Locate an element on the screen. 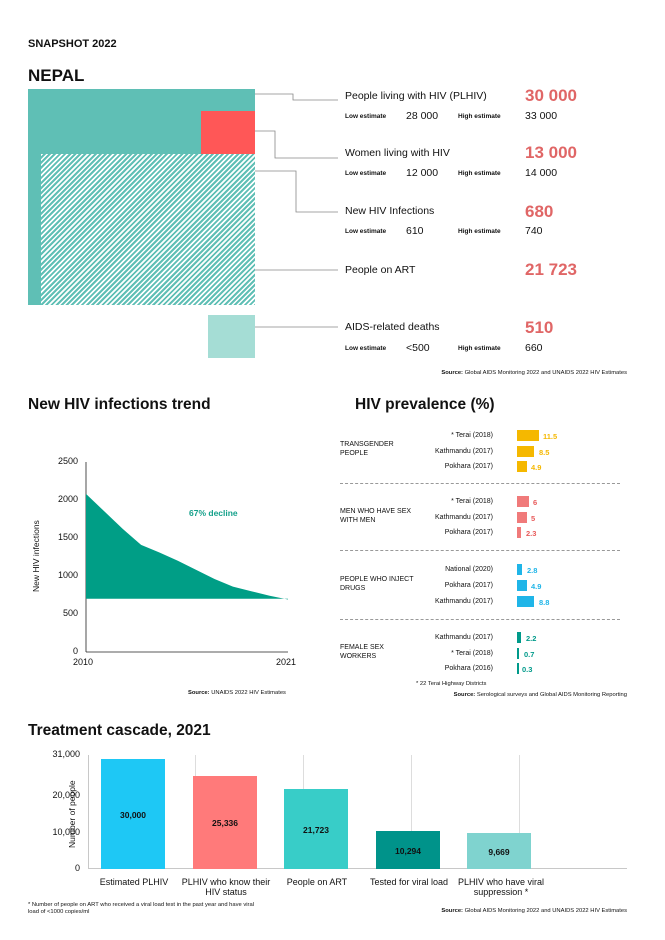 The image size is (665, 940). stat-plhiv-low: 28 000 is located at coordinates (422, 116).